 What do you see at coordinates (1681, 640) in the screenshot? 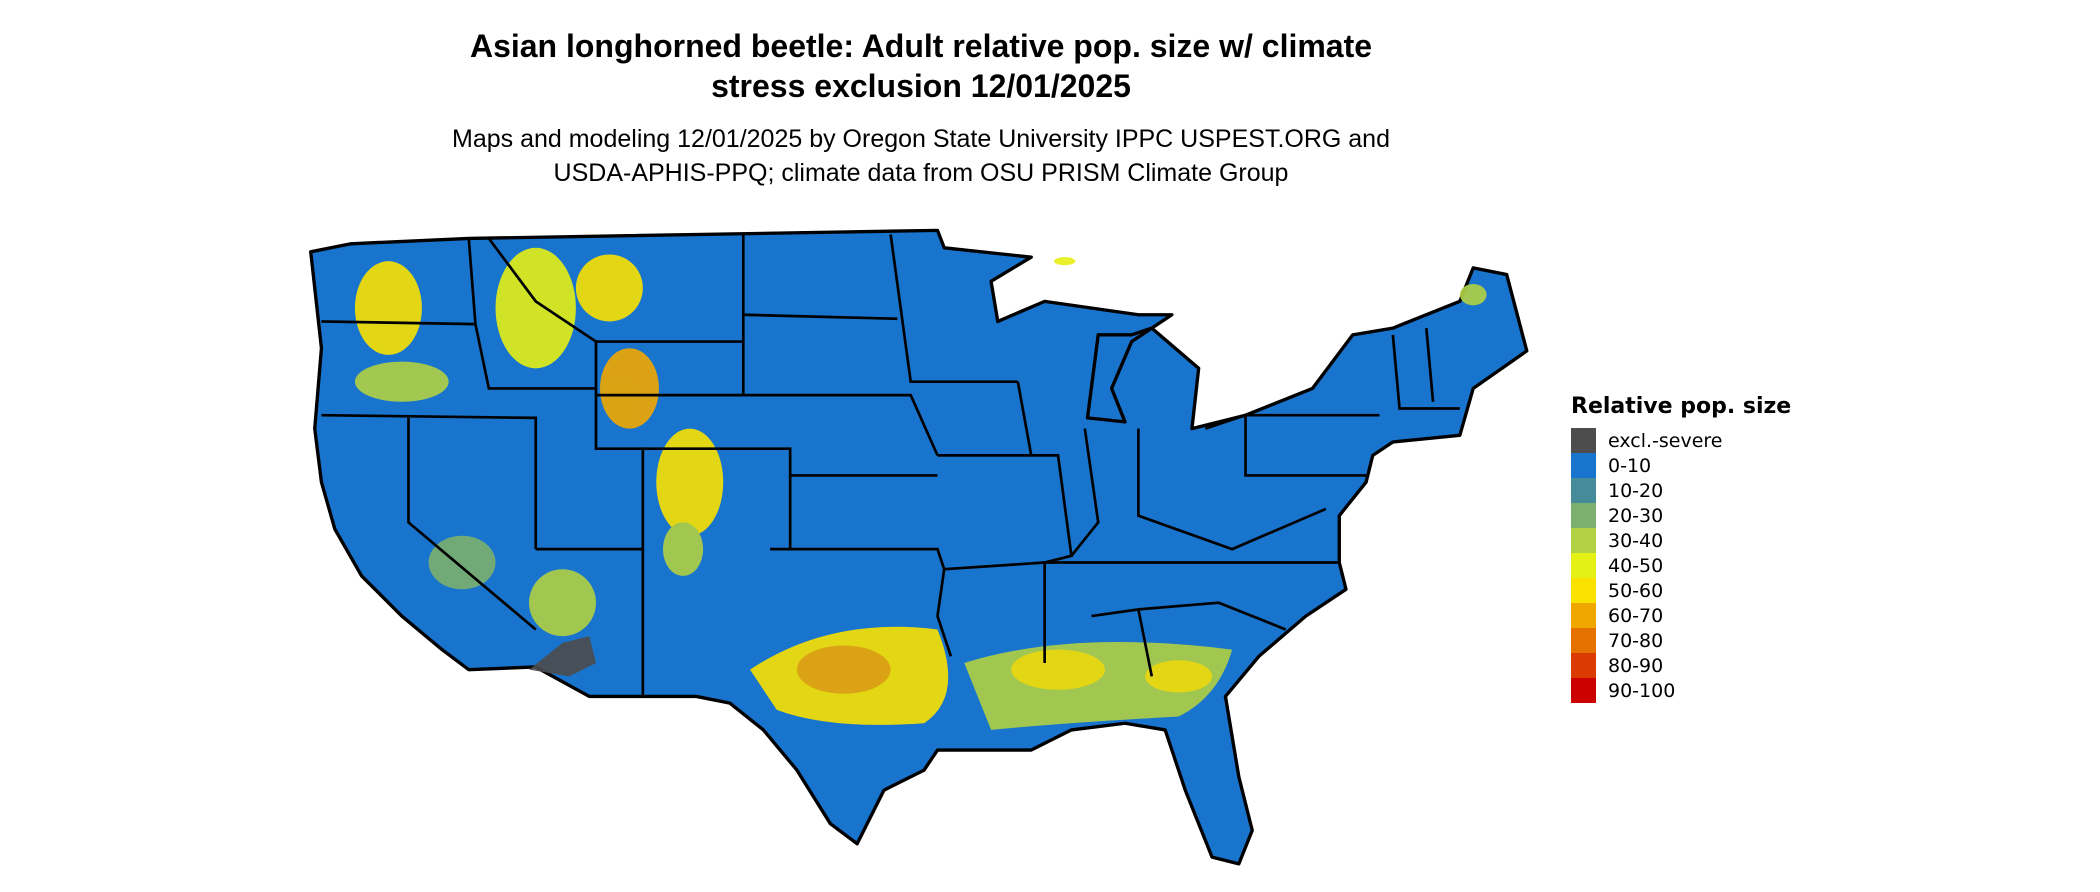
I see `legend-item: 70-80` at bounding box center [1681, 640].